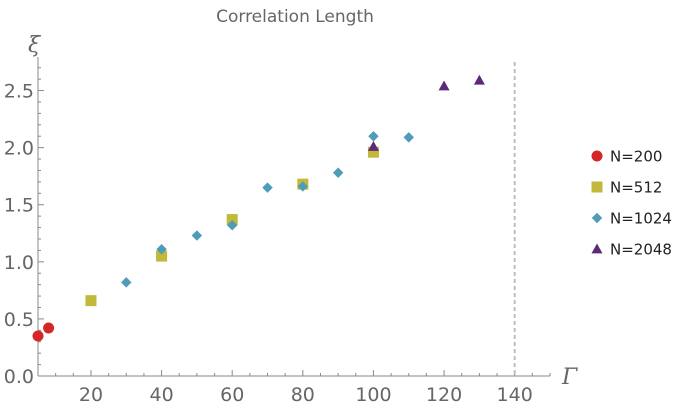 This screenshot has width=680, height=407. Describe the element at coordinates (19, 206) in the screenshot. I see `y-tick-label: 1.5` at that location.